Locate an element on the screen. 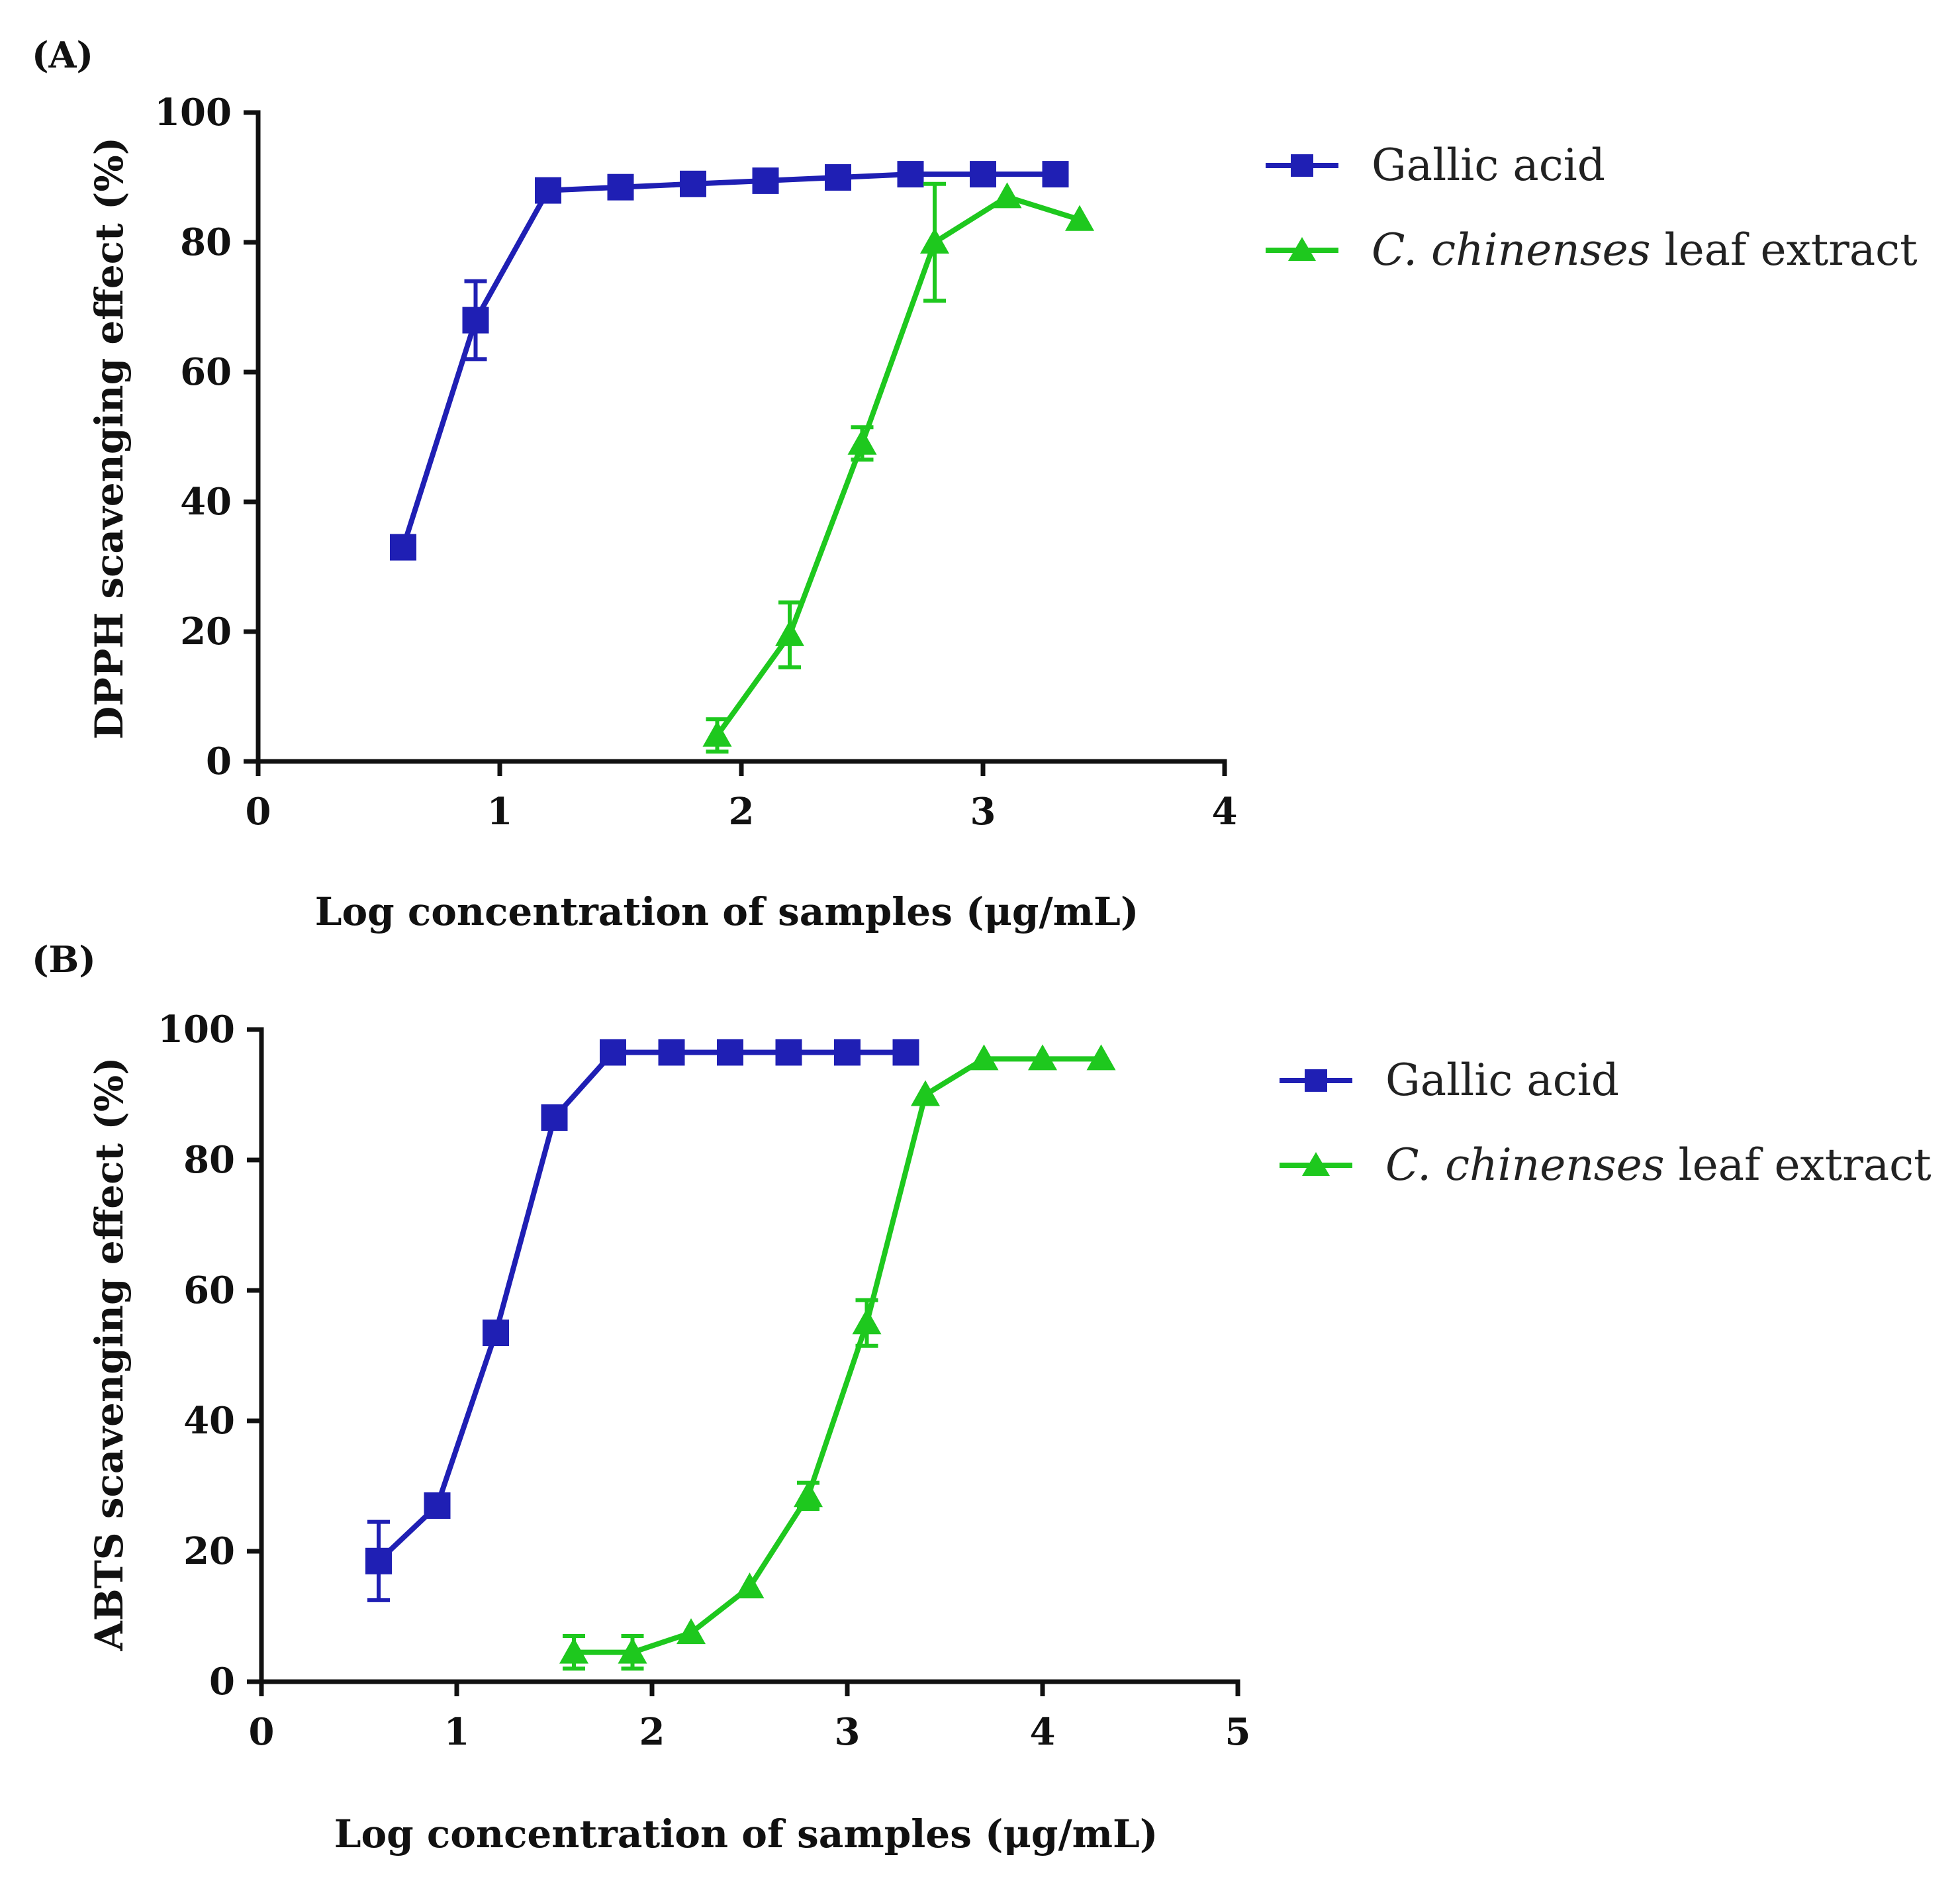 The width and height of the screenshot is (1960, 1879). panel-a-y-tick-label: 80 is located at coordinates (206, 242).